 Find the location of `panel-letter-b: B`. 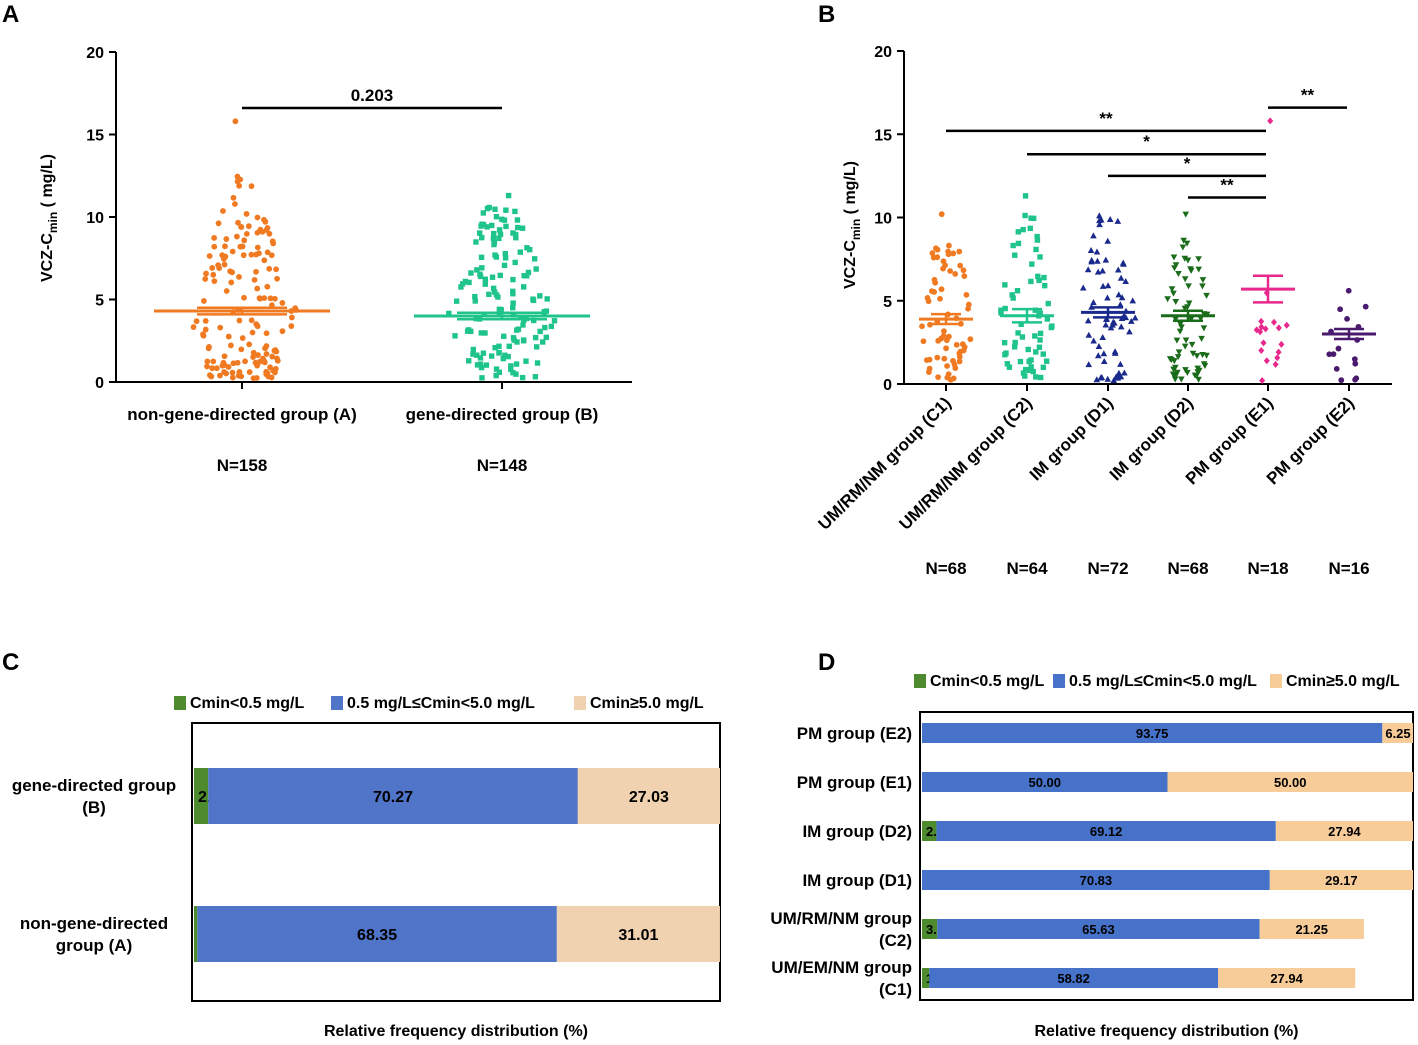

panel-letter-b: B is located at coordinates (826, 14).